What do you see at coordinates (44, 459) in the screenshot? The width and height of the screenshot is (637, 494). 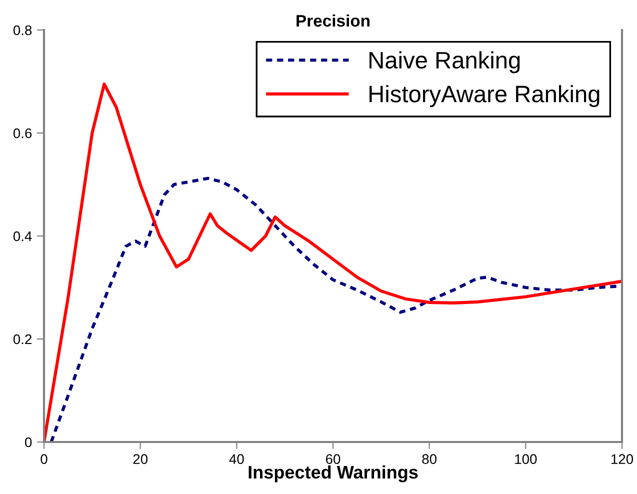 I see `x-tick-label: 0` at bounding box center [44, 459].